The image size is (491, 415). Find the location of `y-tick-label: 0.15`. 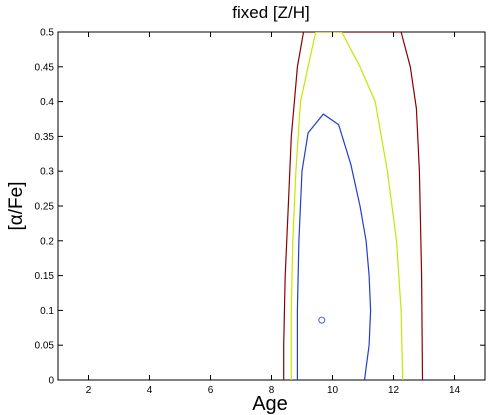

y-tick-label: 0.15 is located at coordinates (45, 276).